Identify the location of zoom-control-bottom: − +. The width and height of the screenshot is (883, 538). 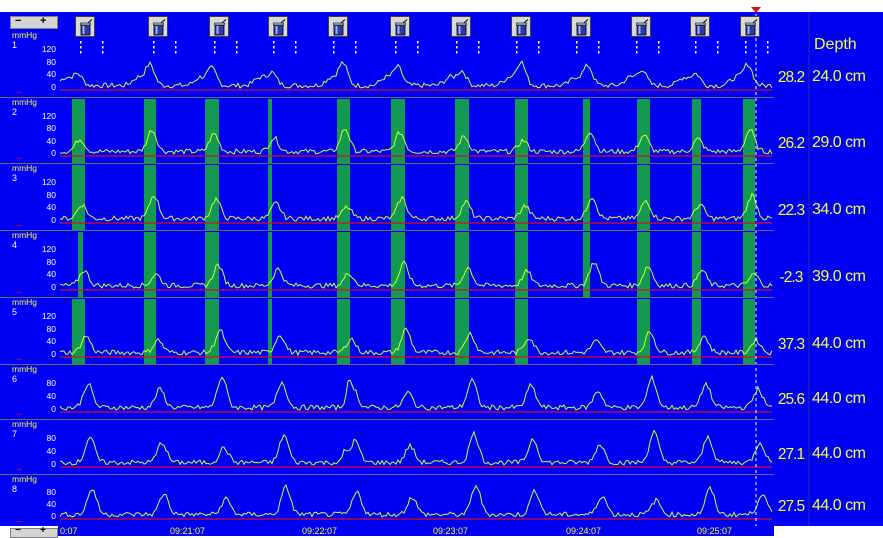
(34, 531).